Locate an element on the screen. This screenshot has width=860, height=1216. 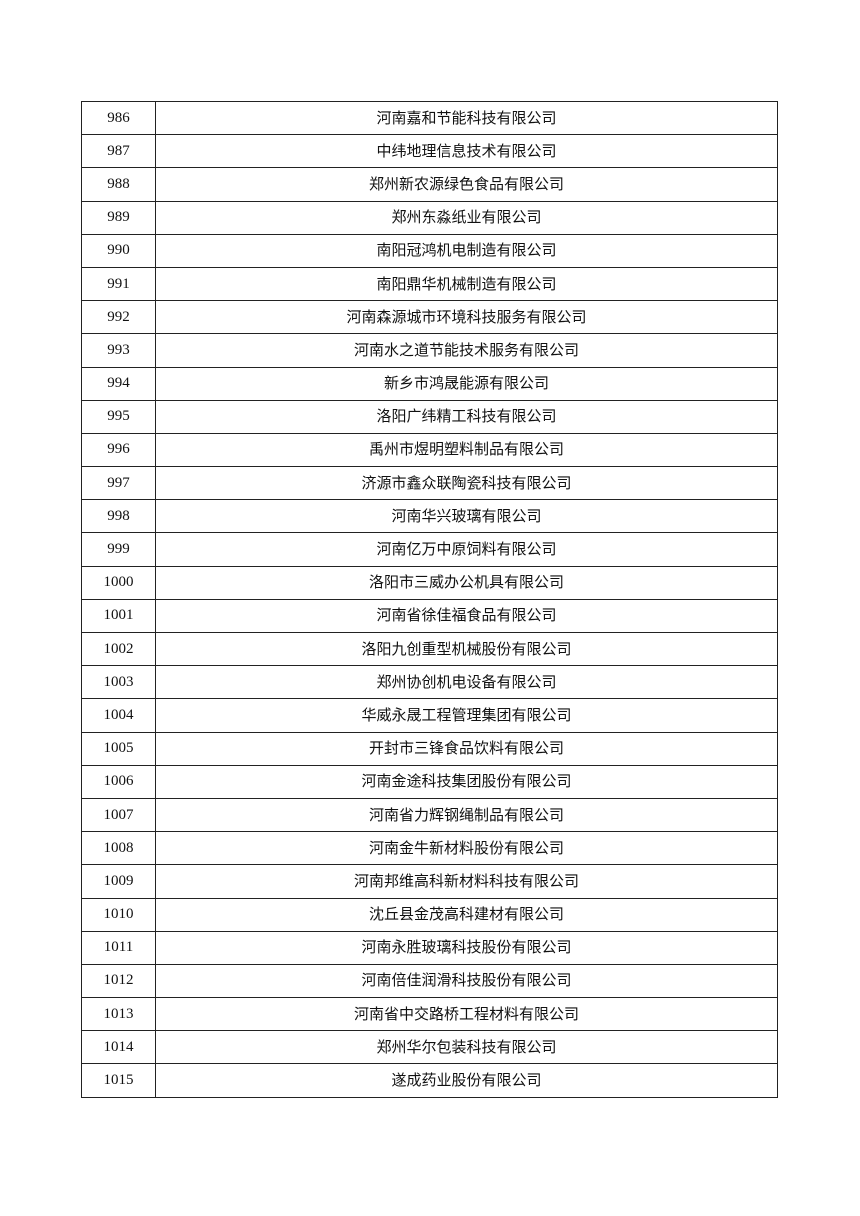
company-name: 郑州东淼纸业有限公司 is located at coordinates (466, 217).